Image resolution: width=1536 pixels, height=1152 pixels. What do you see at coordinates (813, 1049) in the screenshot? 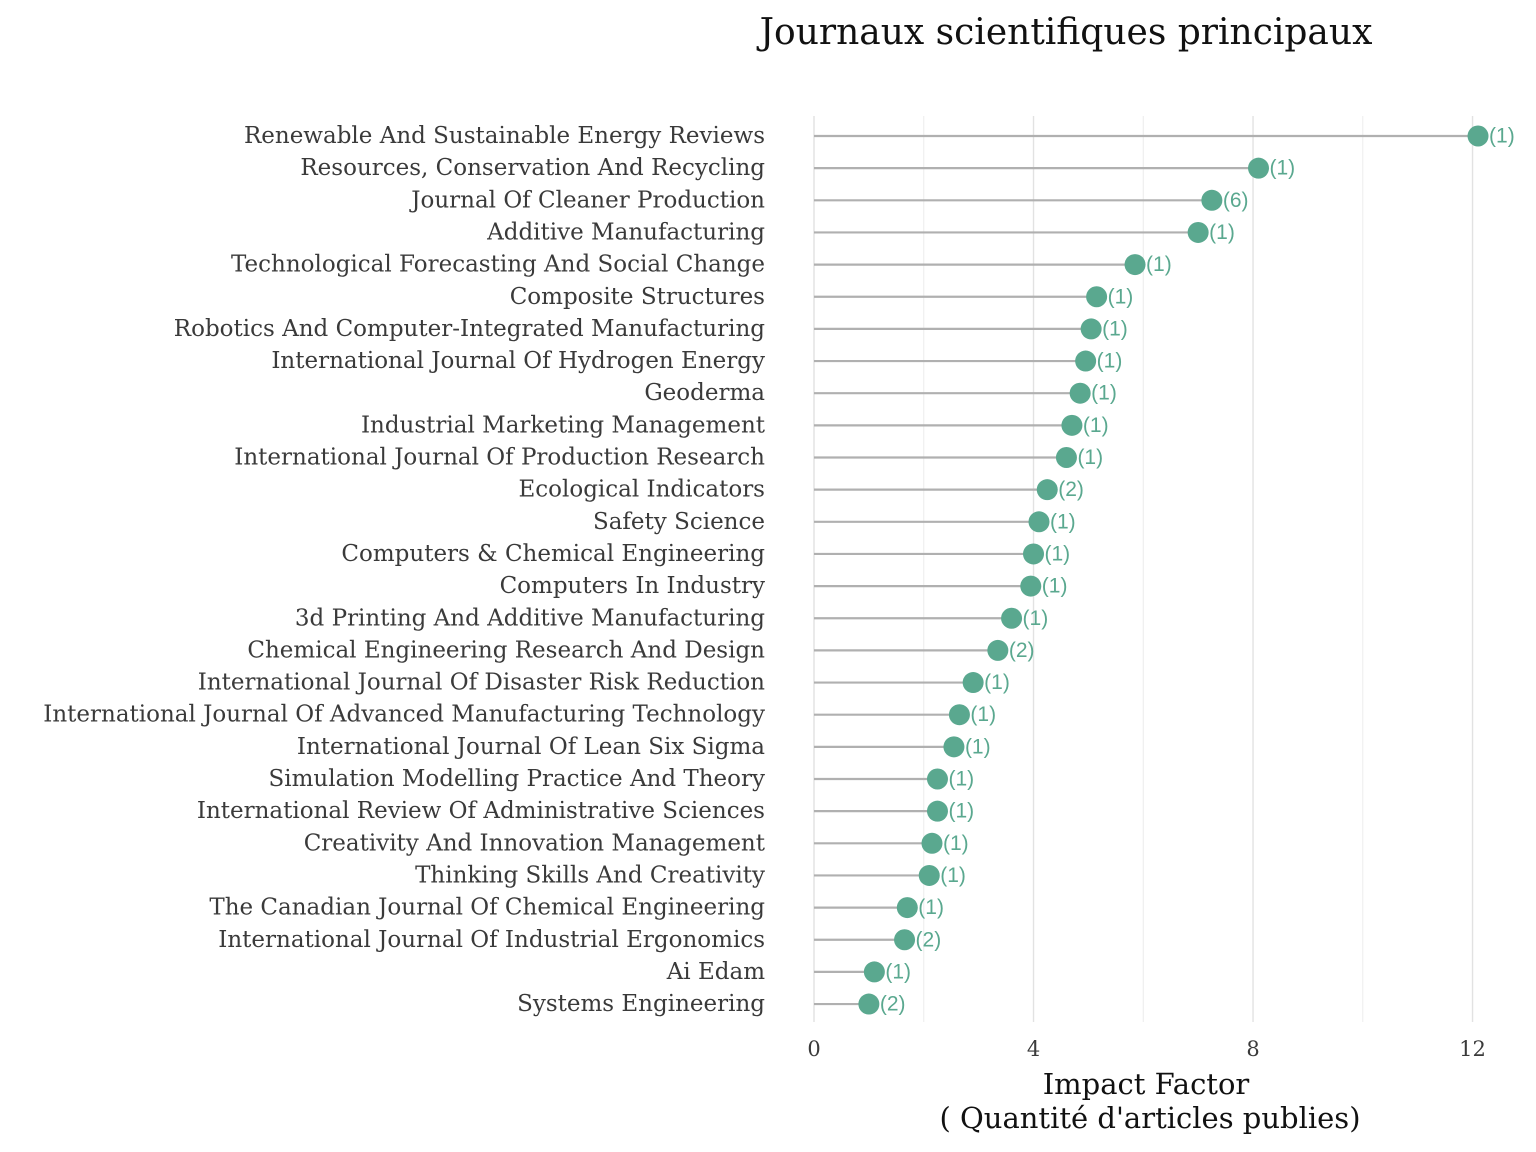
I see `x-tick-label: 0` at bounding box center [813, 1049].